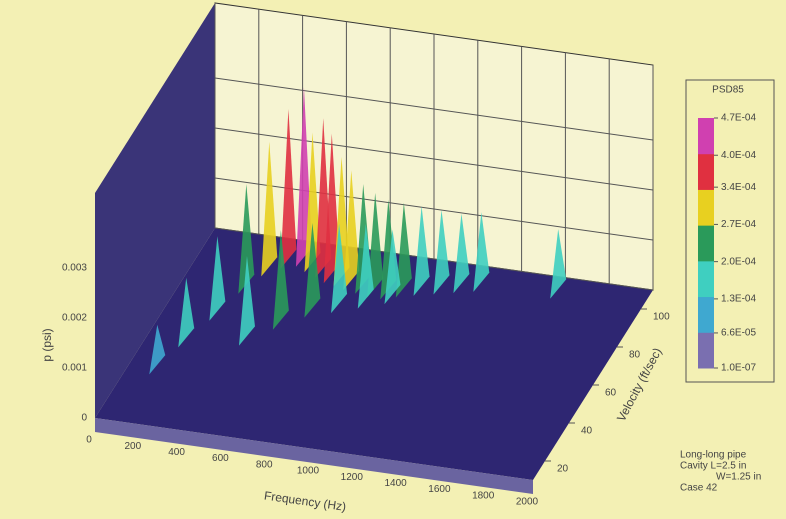 The height and width of the screenshot is (519, 786). Describe the element at coordinates (395, 483) in the screenshot. I see `x-tick-label: 1400` at that location.